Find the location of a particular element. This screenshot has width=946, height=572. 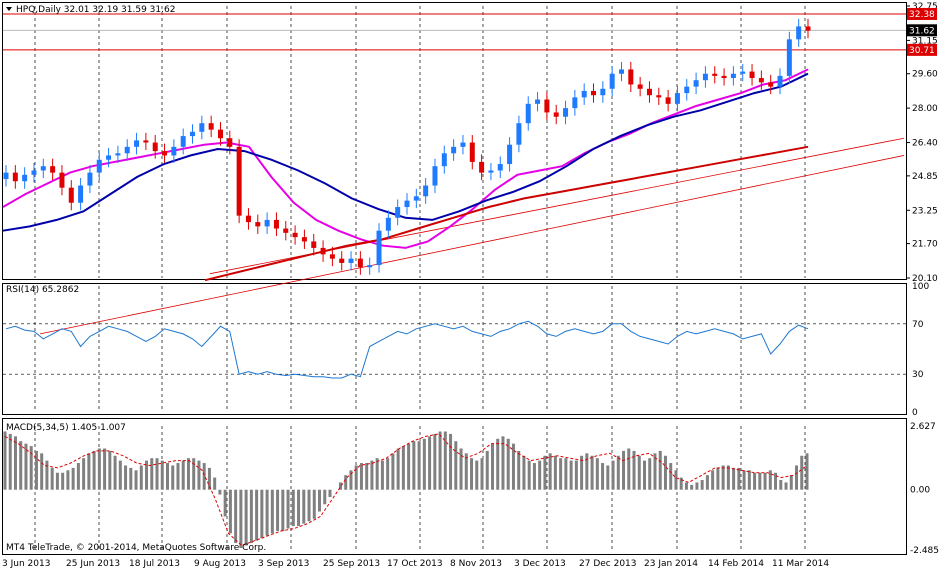

x-tick-label: 14 Feb 2014 is located at coordinates (736, 564).